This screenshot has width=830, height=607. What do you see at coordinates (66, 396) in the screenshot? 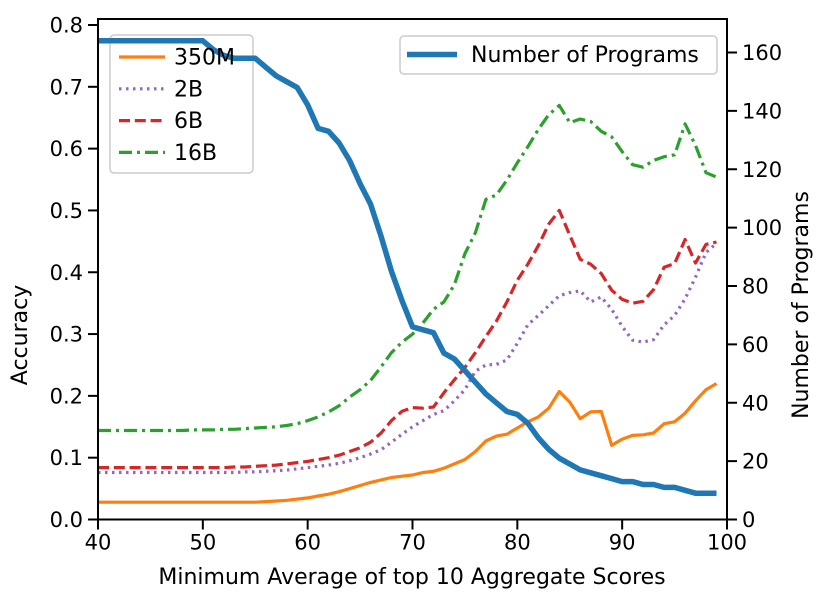
I see `y-left-tick-label-0.2: 0.2` at bounding box center [66, 396].